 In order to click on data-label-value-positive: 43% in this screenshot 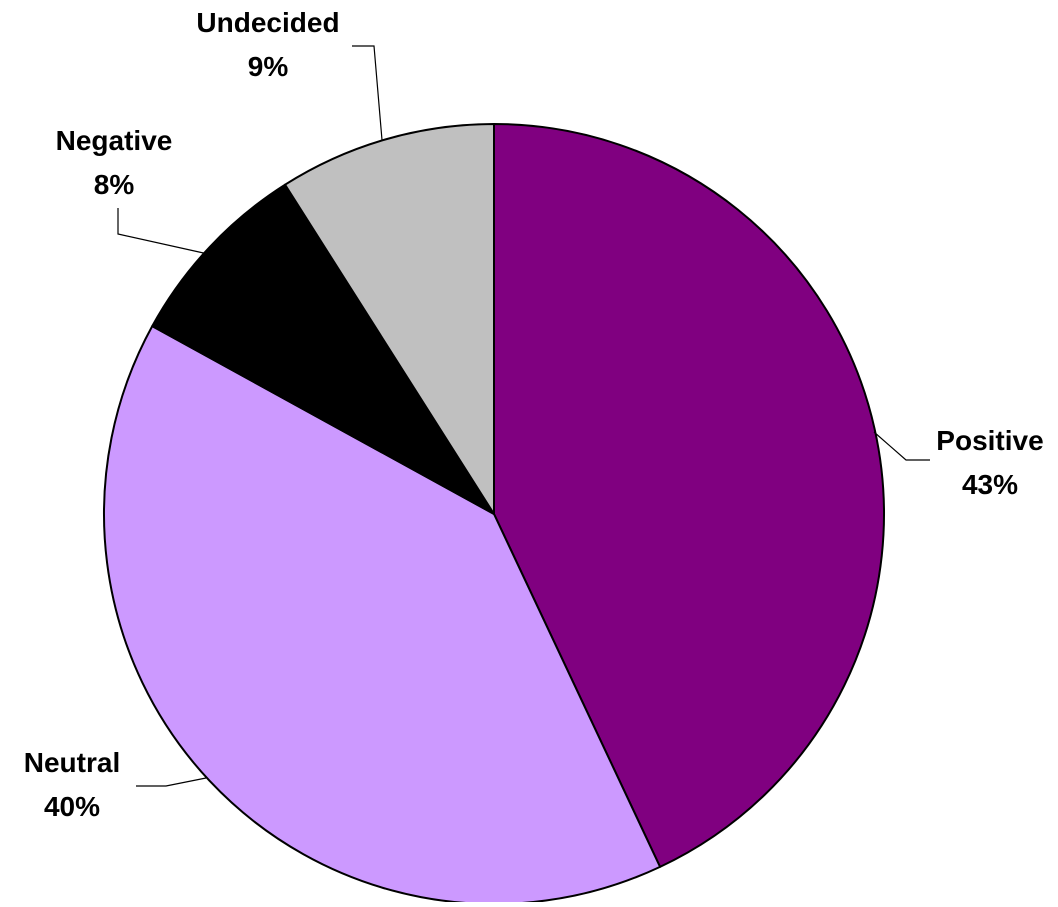, I will do `click(990, 484)`.